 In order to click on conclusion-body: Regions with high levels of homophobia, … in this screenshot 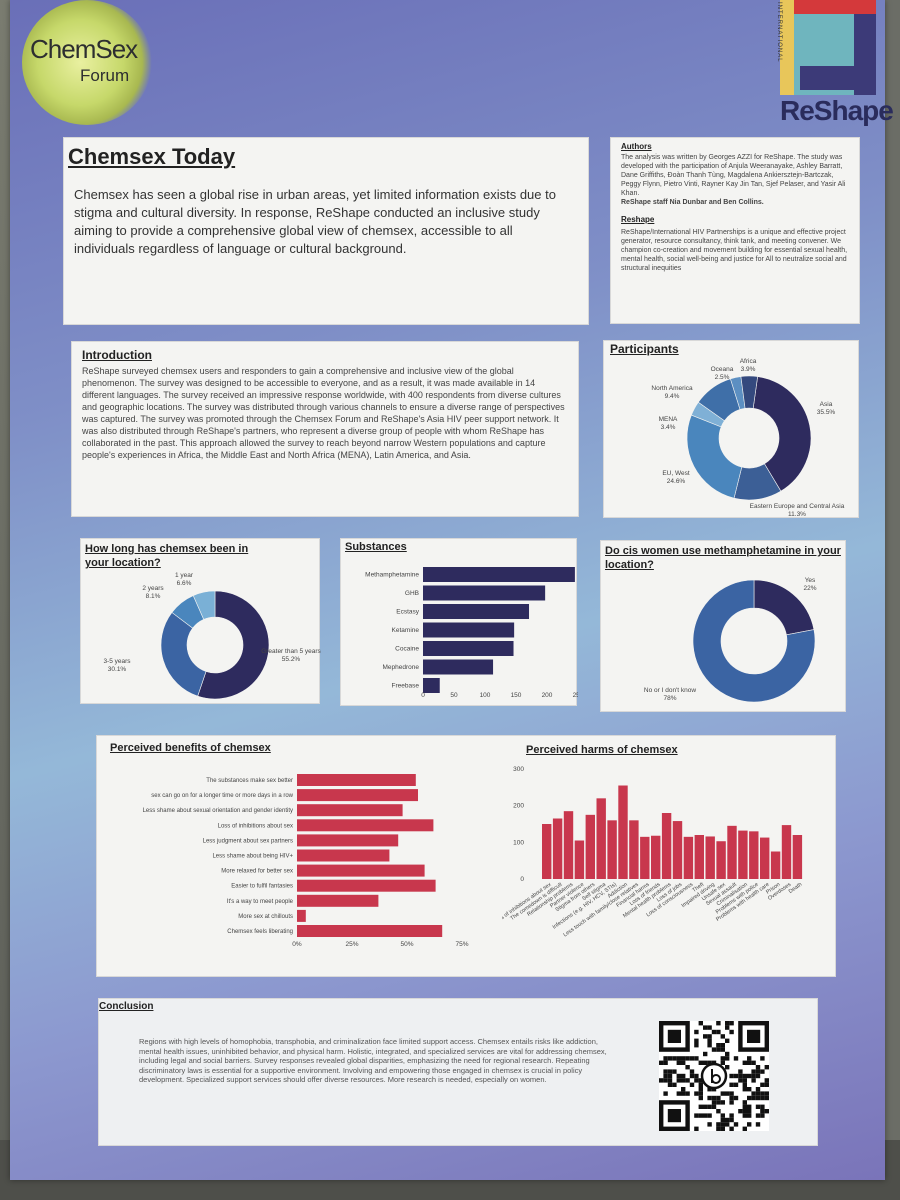, I will do `click(373, 1060)`.